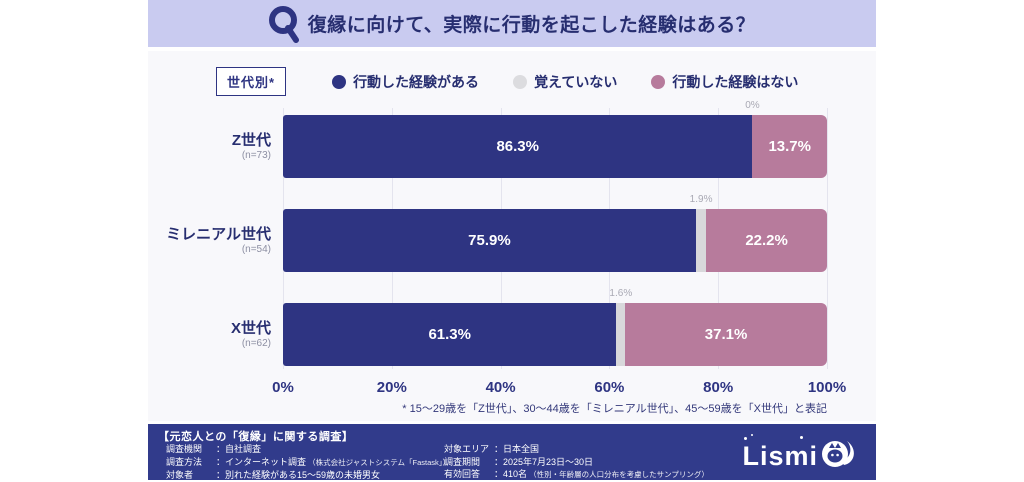 Image resolution: width=1024 pixels, height=482 pixels. I want to click on segment-value-label: 86.3%, so click(517, 146).